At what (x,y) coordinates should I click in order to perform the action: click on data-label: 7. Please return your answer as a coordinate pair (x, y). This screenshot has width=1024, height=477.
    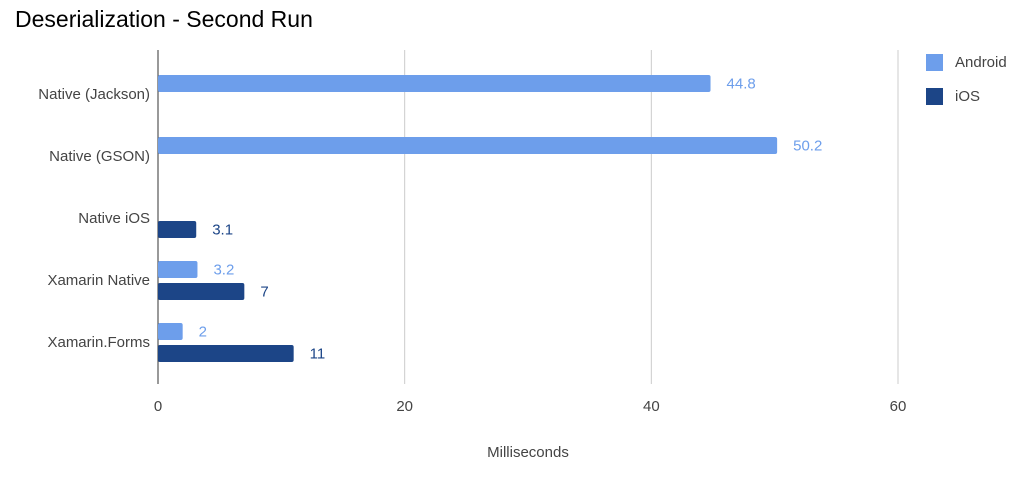
    Looking at the image, I should click on (264, 291).